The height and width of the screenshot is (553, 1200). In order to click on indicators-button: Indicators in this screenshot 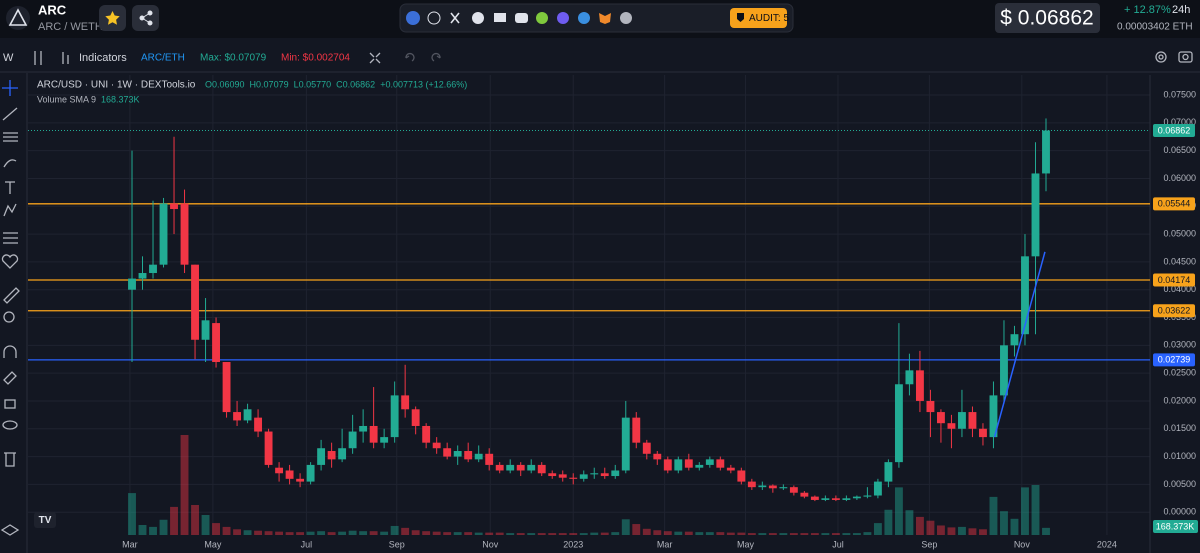, I will do `click(103, 58)`.